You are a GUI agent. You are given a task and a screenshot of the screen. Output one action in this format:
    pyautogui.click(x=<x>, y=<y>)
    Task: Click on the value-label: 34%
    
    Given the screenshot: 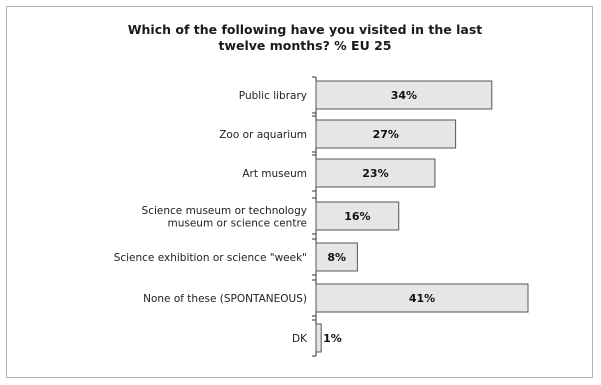 What is the action you would take?
    pyautogui.click(x=404, y=95)
    